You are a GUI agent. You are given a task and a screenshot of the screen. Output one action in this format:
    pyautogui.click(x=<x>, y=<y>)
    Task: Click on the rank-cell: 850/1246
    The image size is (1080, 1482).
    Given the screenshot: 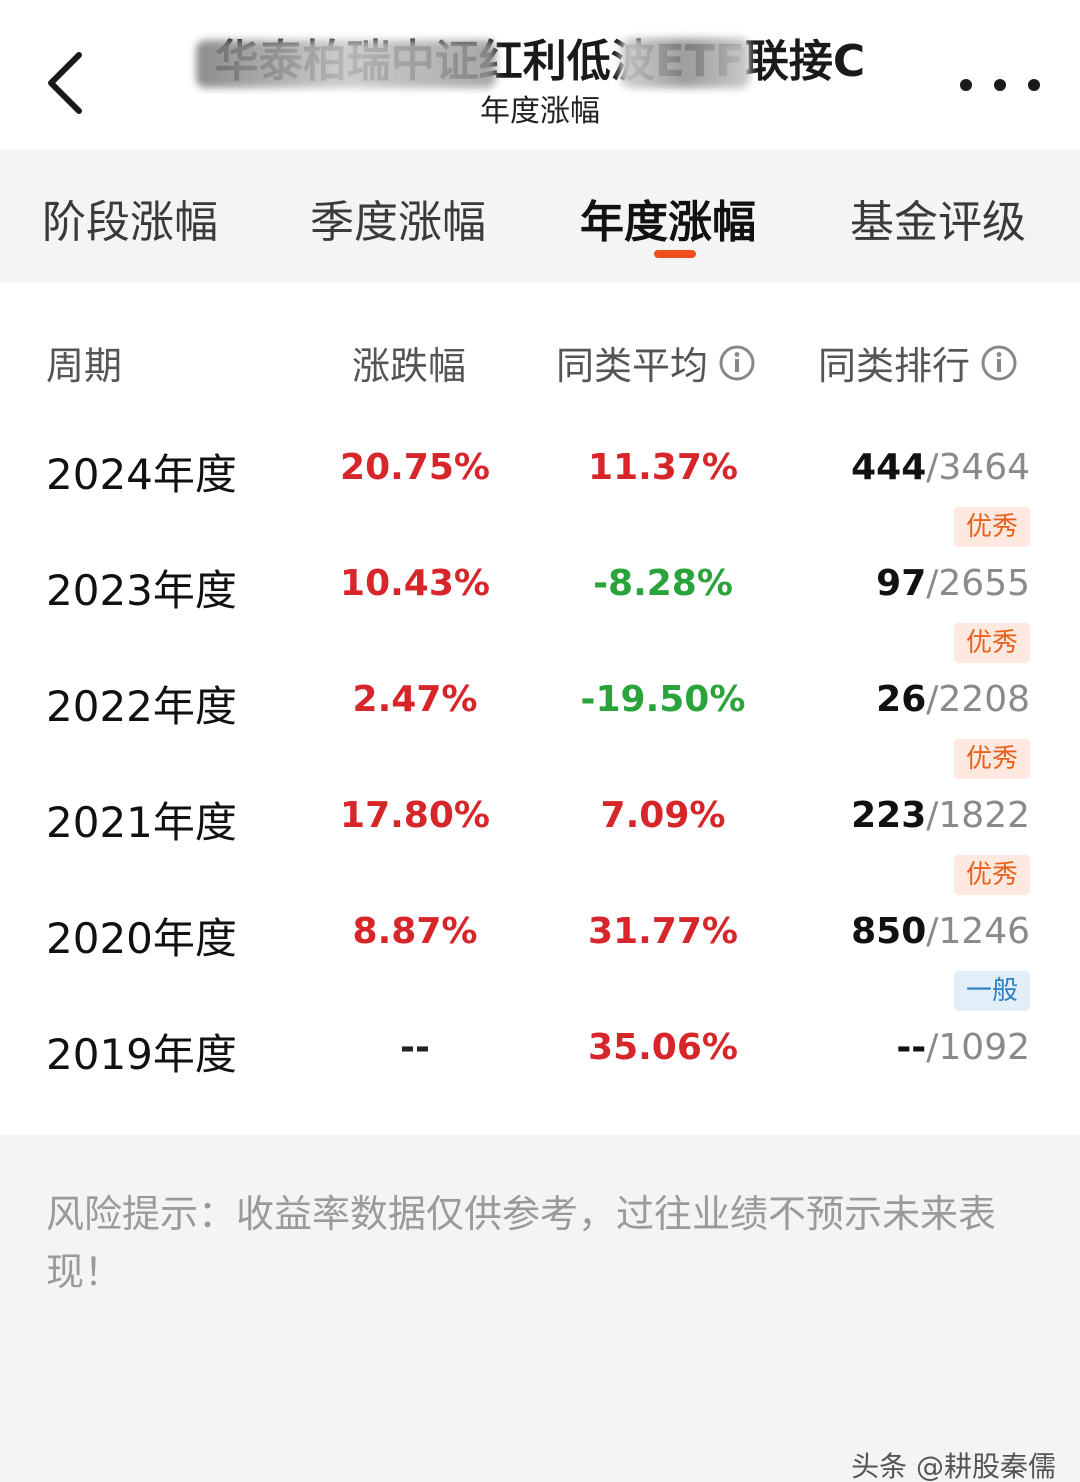 What is the action you would take?
    pyautogui.click(x=940, y=931)
    